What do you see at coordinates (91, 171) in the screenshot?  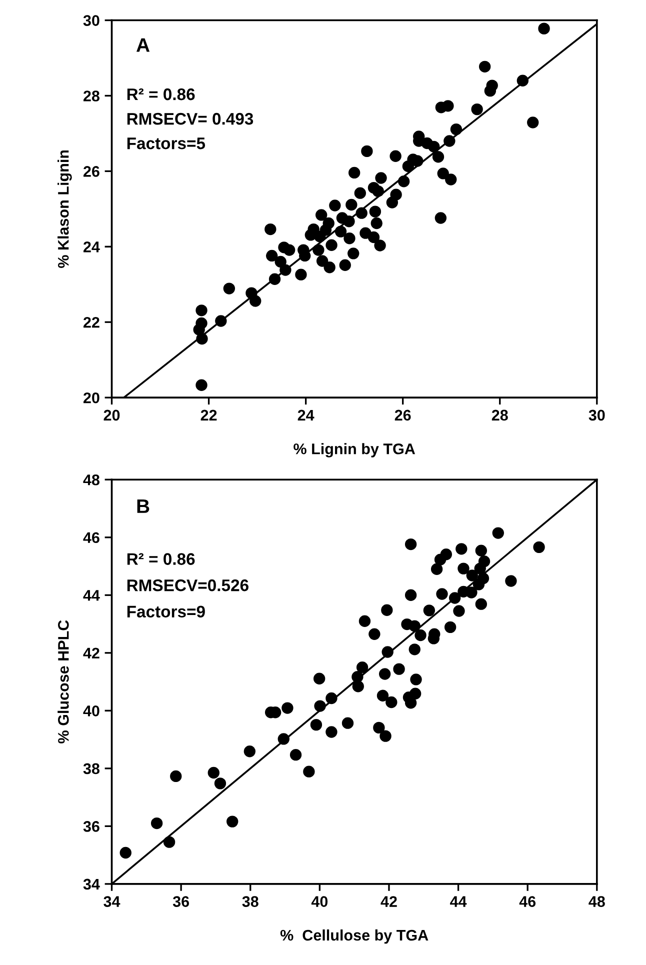 I see `y-tick-label: 26` at bounding box center [91, 171].